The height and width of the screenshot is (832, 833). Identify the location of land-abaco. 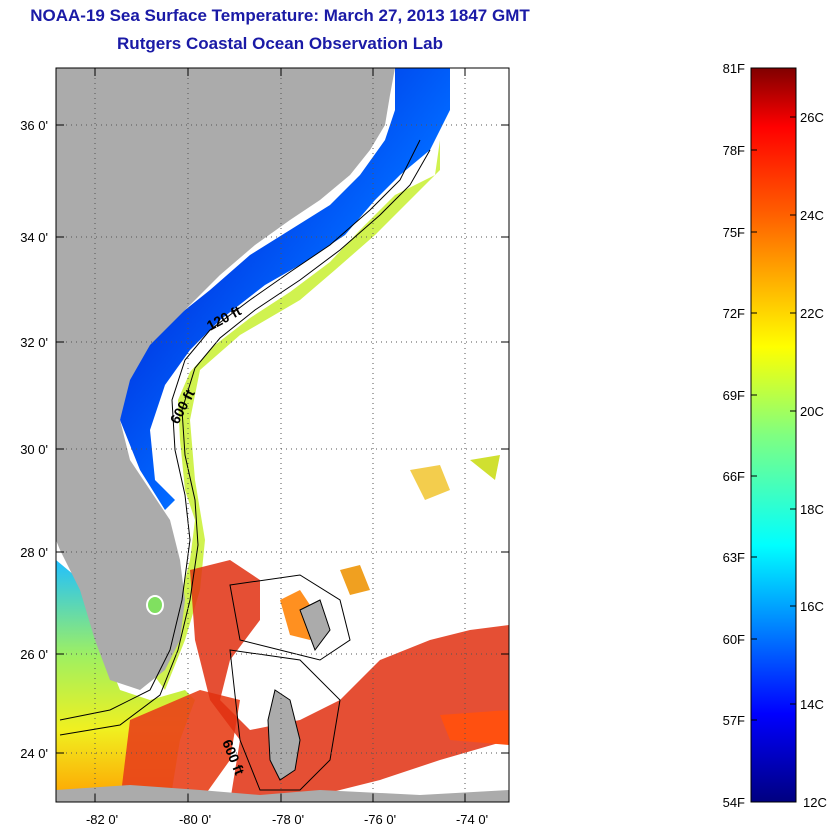
(315, 625).